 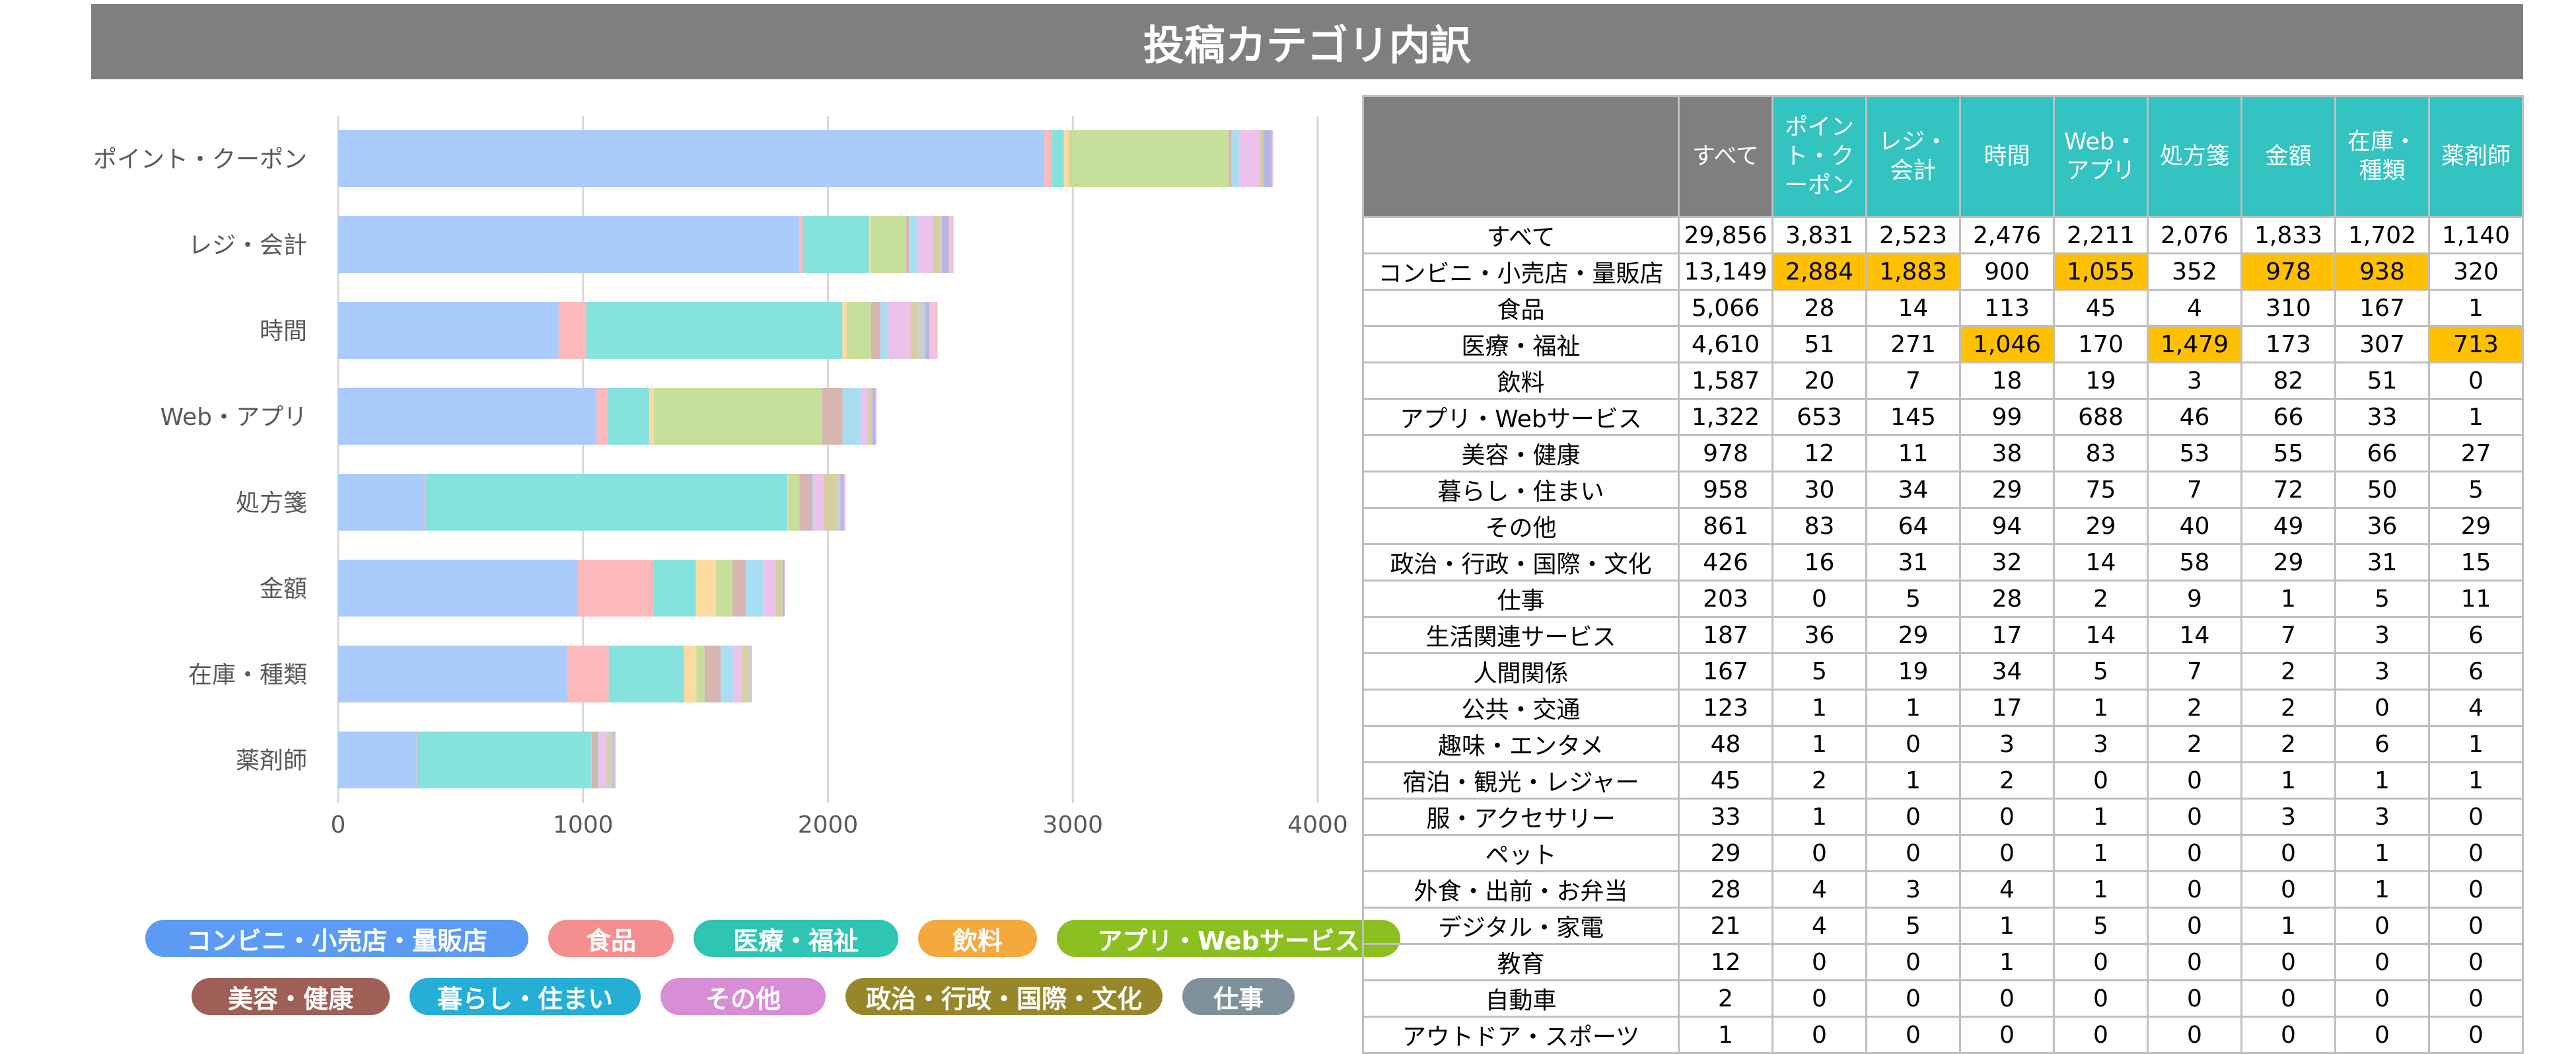 I want to click on table-cell: 28, so click(x=2007, y=599).